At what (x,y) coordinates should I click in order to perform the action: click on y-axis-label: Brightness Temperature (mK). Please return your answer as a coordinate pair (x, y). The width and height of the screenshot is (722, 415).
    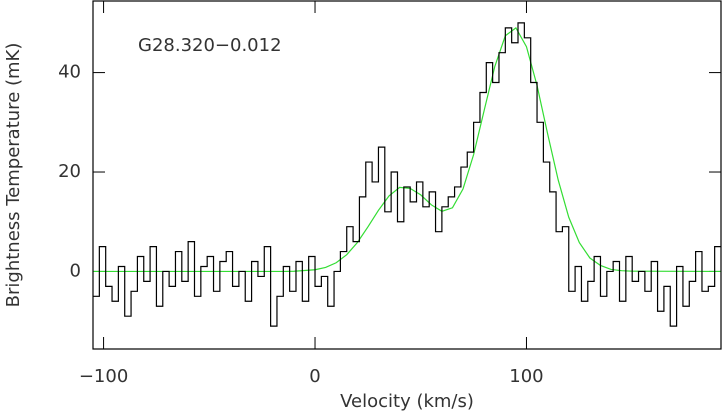
    Looking at the image, I should click on (13, 175).